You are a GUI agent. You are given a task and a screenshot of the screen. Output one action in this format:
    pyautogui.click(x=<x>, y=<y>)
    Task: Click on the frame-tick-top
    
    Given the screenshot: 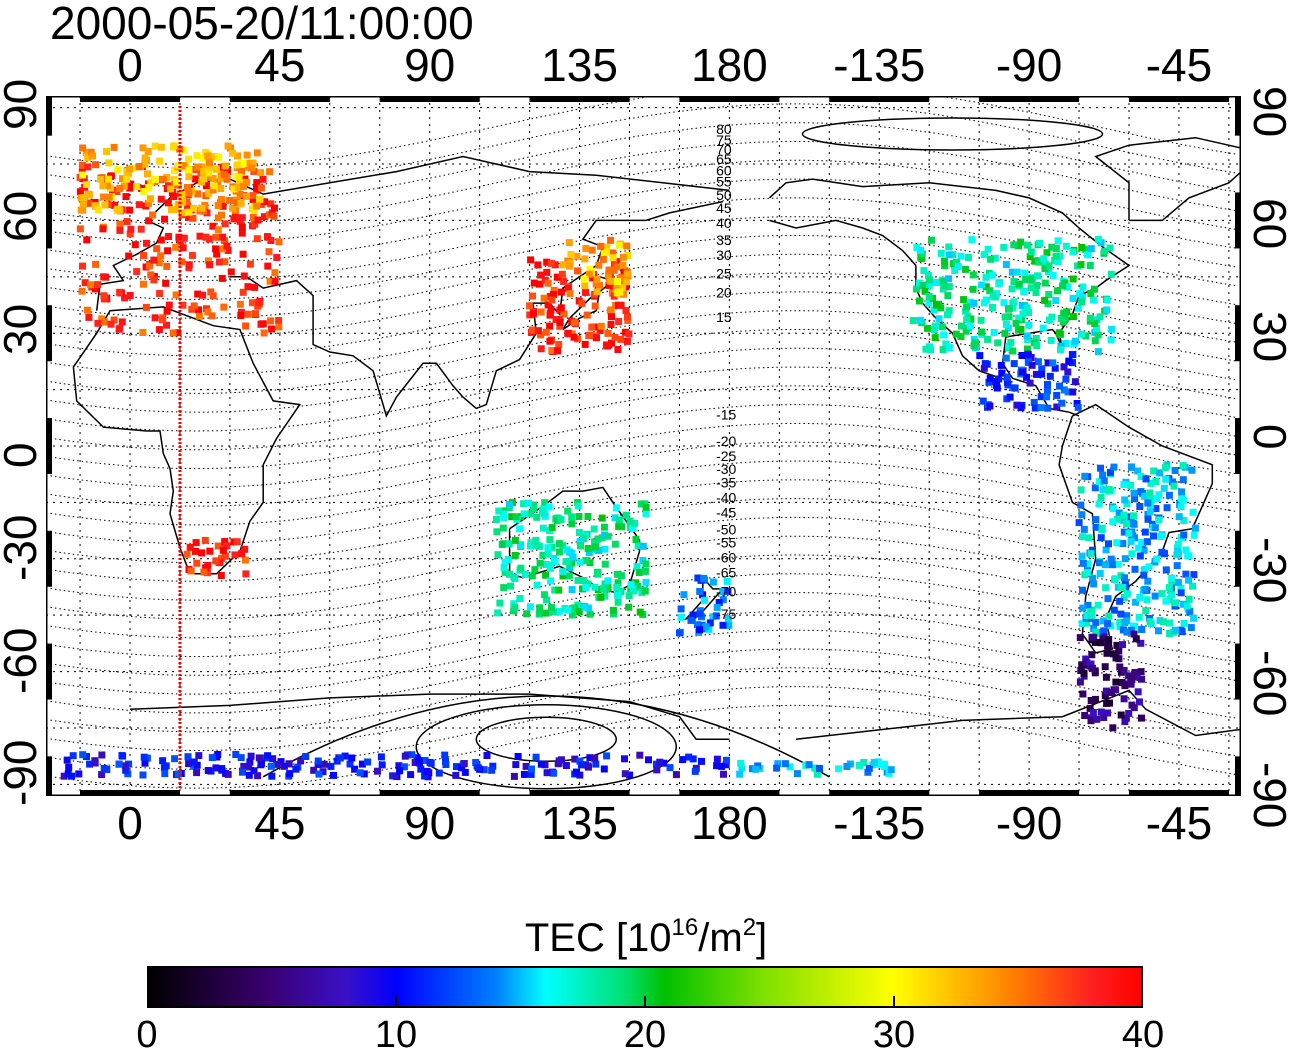 What is the action you would take?
    pyautogui.click(x=579, y=99)
    